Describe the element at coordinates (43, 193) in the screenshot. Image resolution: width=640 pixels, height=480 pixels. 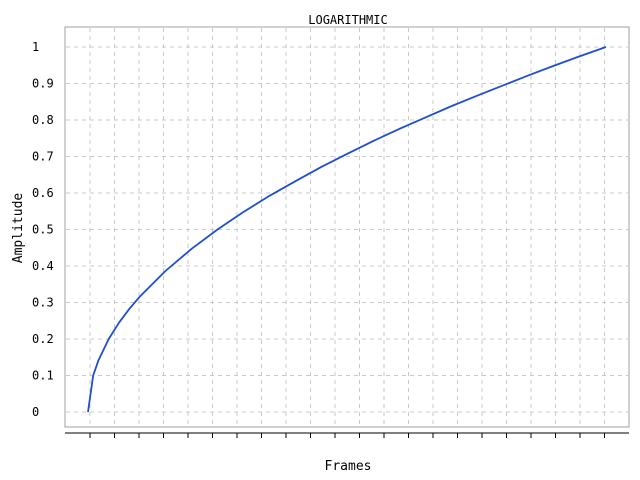
I see `y-tick-label: 0.6` at that location.